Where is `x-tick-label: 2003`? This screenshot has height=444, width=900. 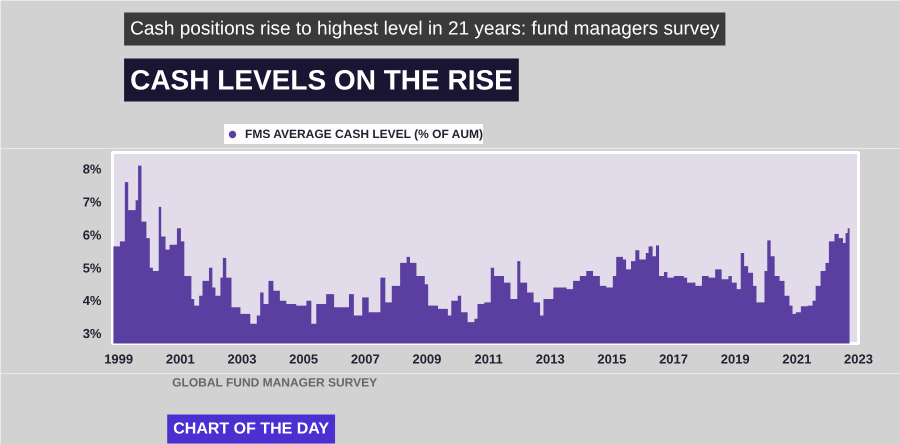
x-tick-label: 2003 is located at coordinates (242, 359).